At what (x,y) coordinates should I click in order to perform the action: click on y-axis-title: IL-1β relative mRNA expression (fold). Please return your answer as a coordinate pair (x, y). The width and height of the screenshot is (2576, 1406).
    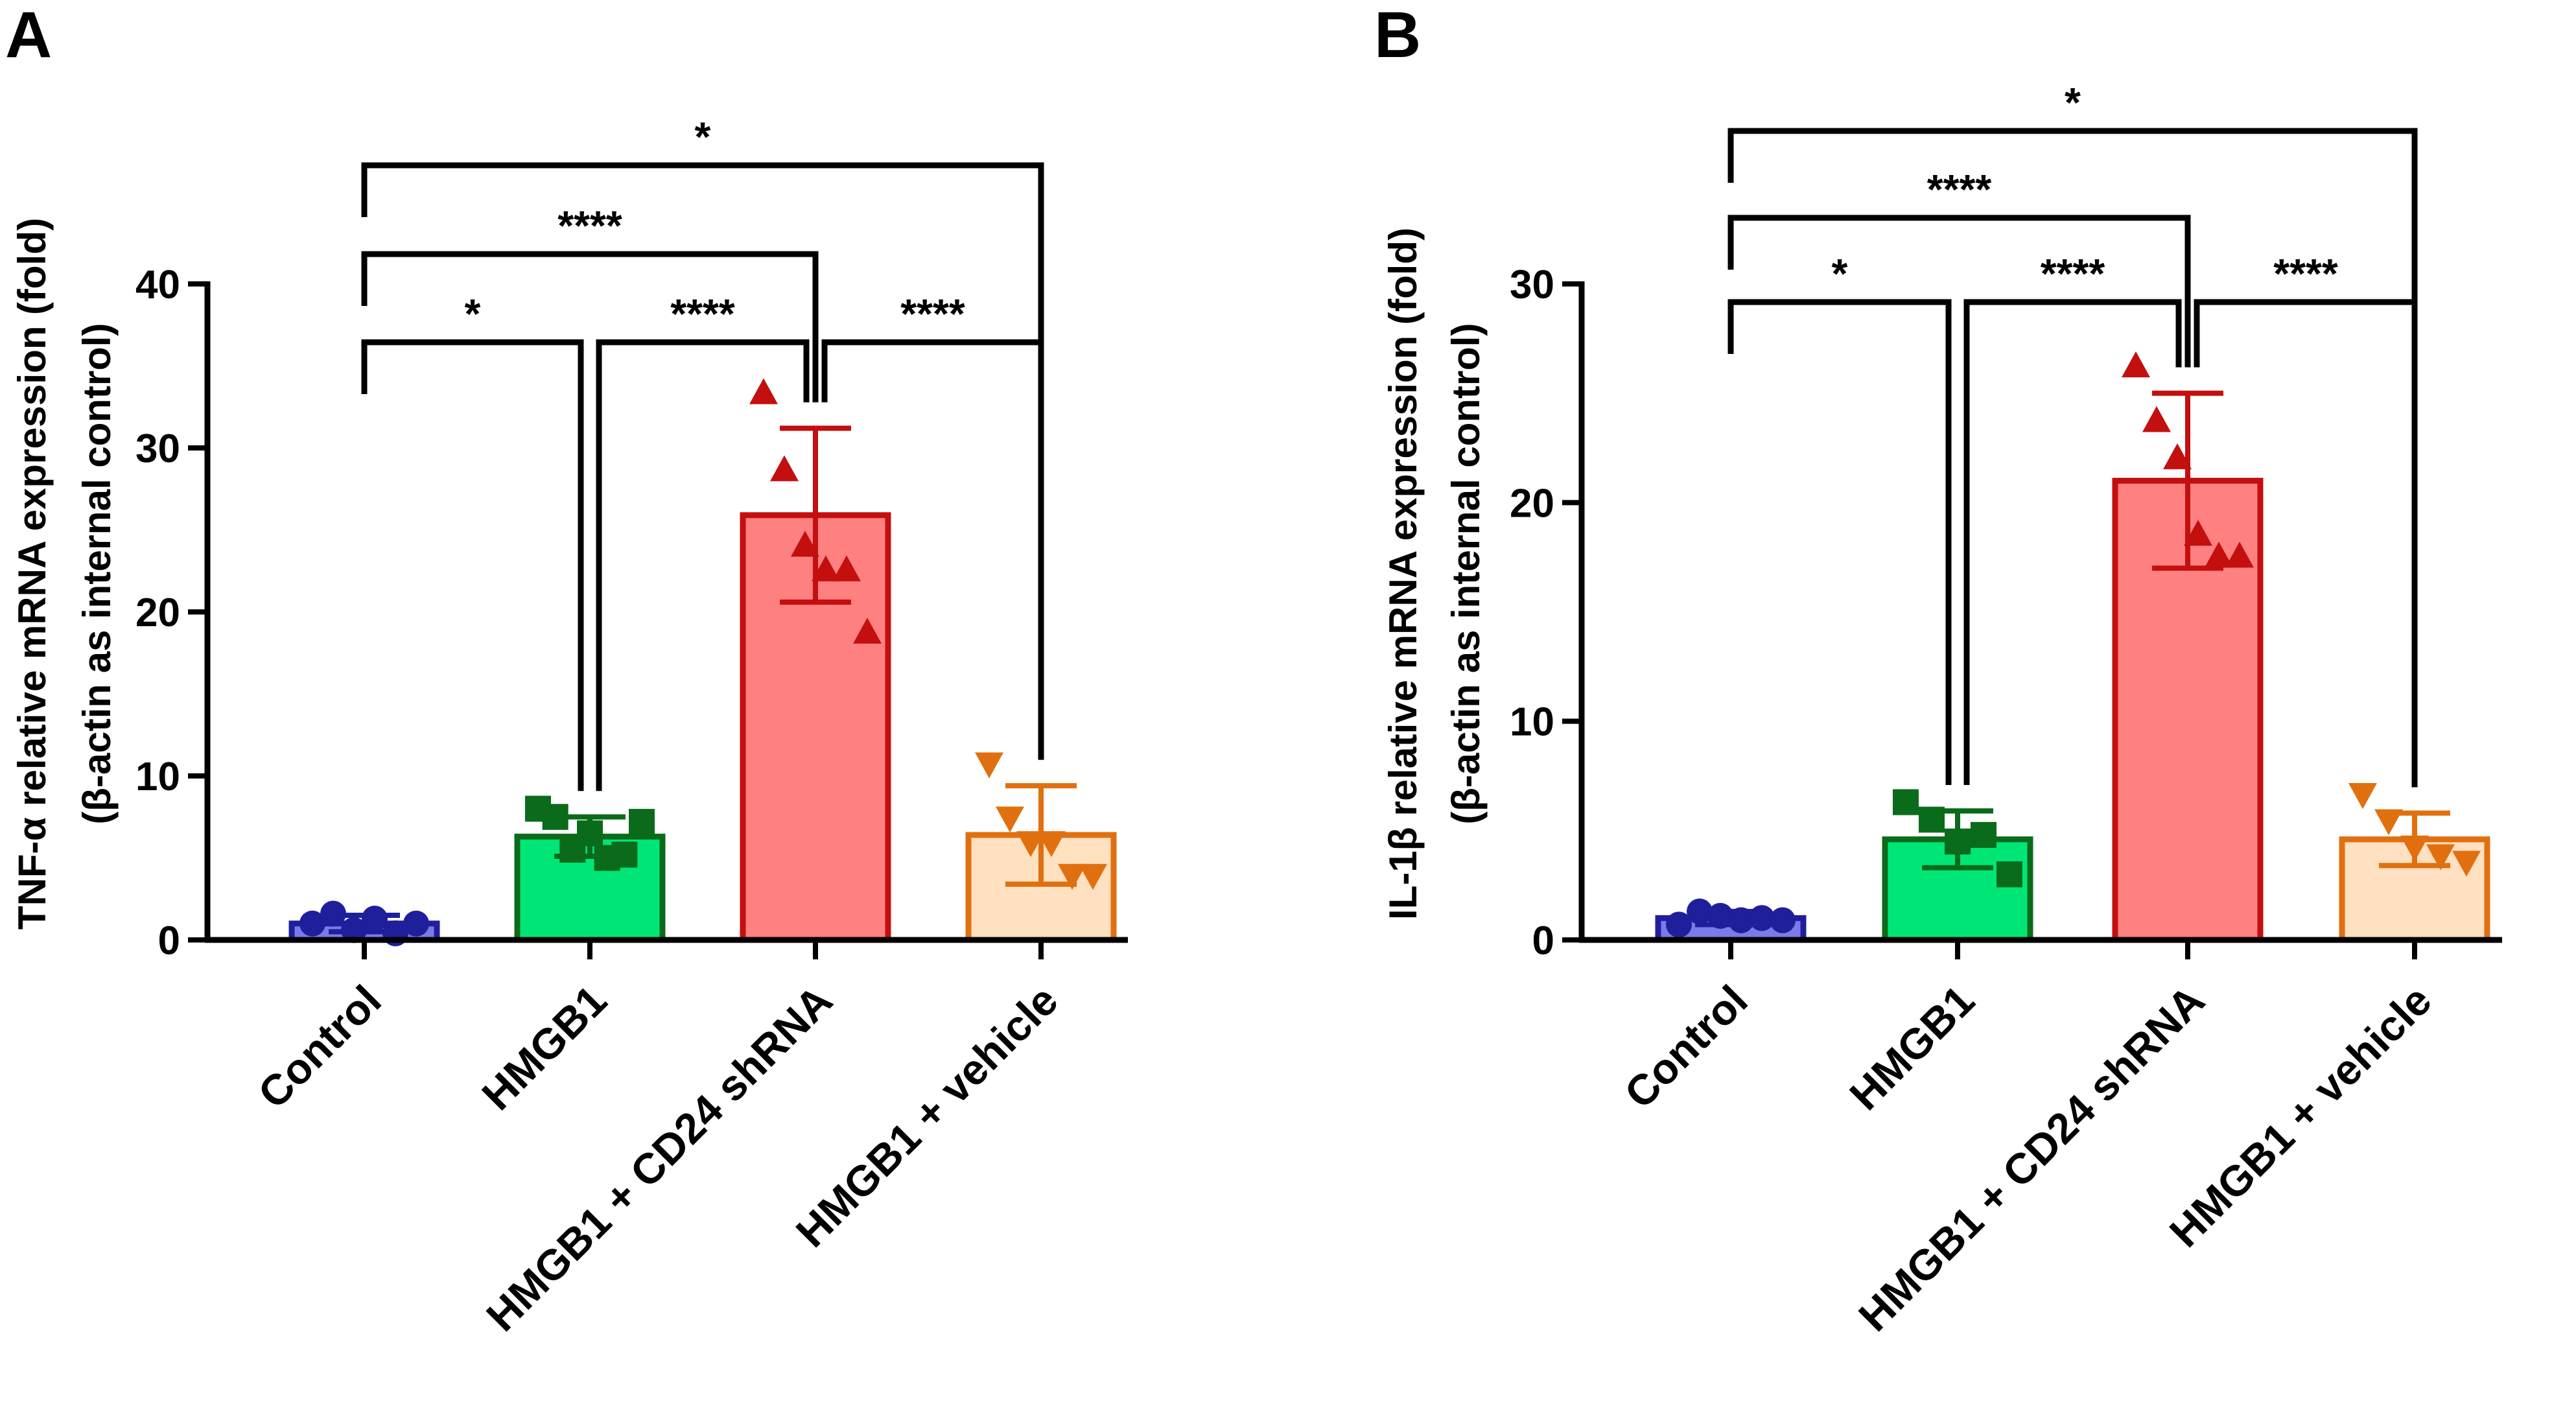
    Looking at the image, I should click on (1403, 574).